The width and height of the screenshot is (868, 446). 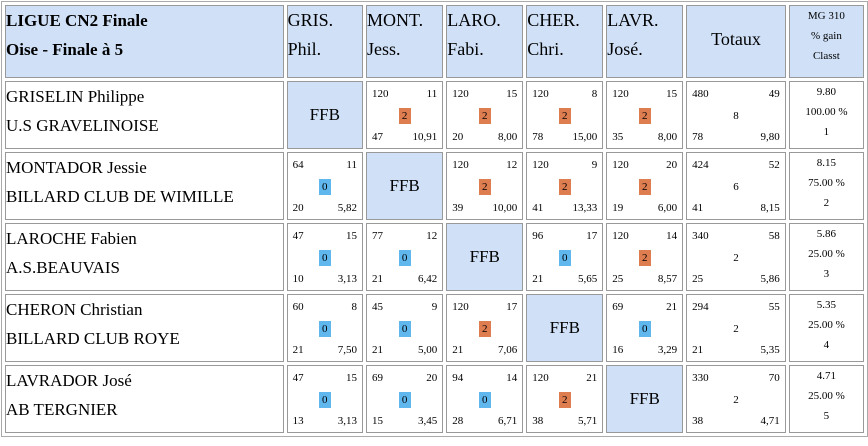 What do you see at coordinates (774, 236) in the screenshot?
I see `total-innings: 58` at bounding box center [774, 236].